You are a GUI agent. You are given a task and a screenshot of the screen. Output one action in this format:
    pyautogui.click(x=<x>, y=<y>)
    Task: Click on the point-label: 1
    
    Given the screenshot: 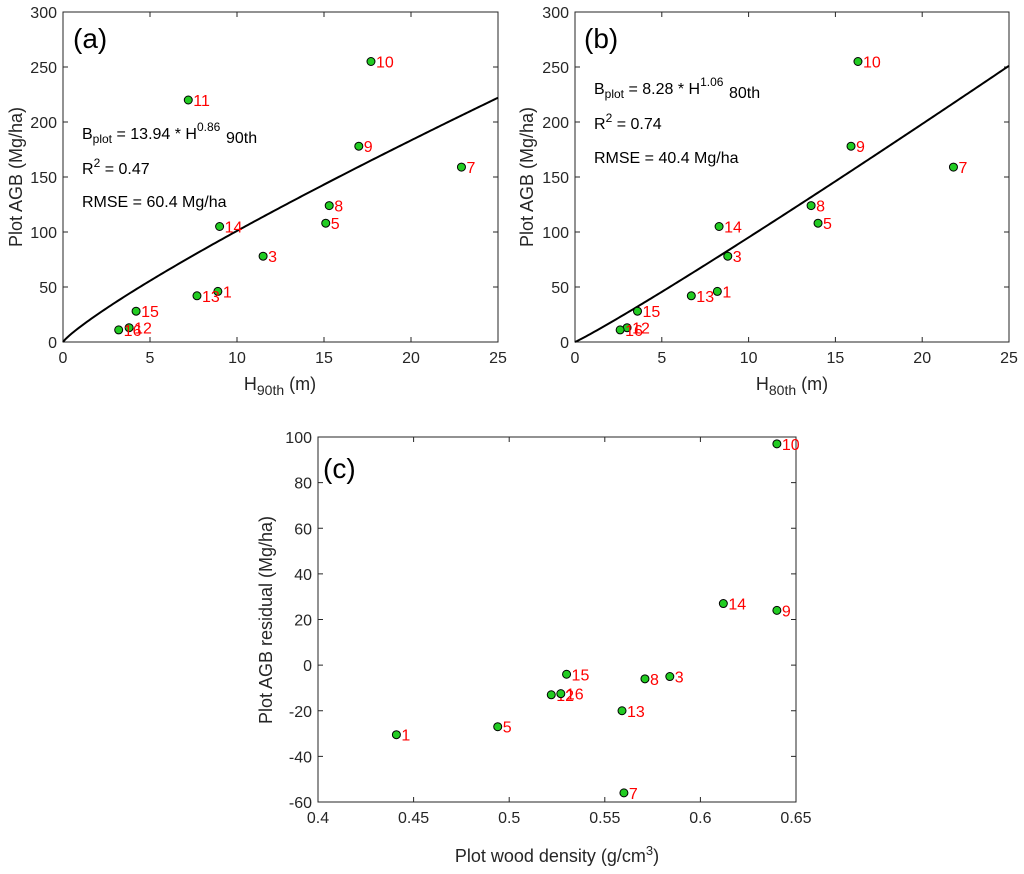 What is the action you would take?
    pyautogui.click(x=227, y=292)
    